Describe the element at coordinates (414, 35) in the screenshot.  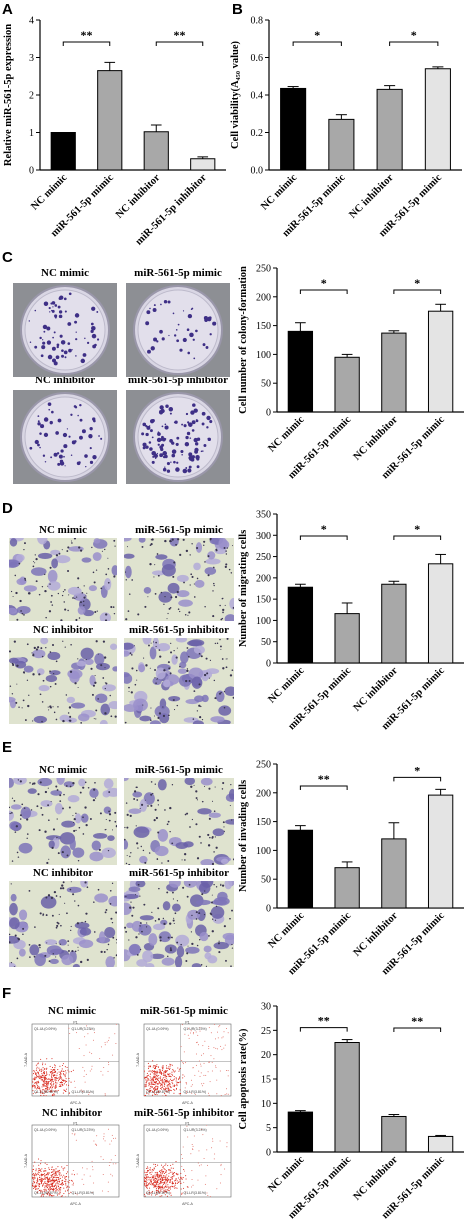
I see `significance-label: *` at that location.